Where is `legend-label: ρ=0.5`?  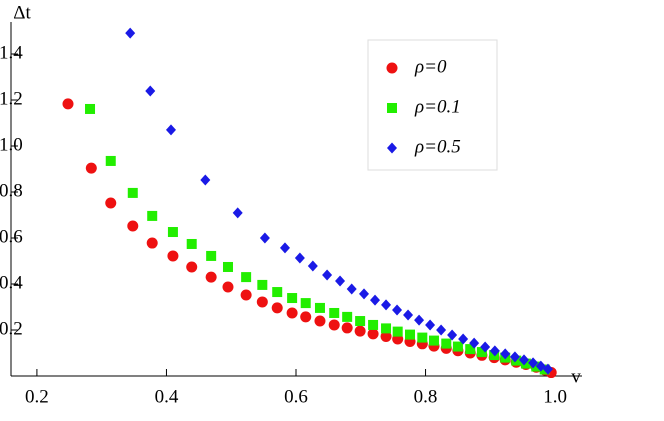
legend-label: ρ=0.5 is located at coordinates (437, 146).